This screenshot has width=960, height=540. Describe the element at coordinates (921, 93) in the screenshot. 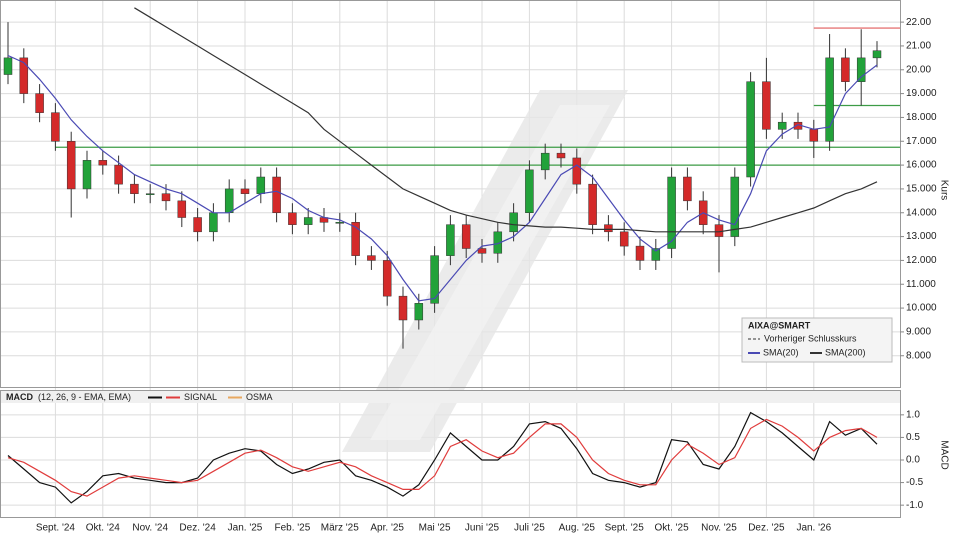

I see `y-tick-label: 19.000` at that location.